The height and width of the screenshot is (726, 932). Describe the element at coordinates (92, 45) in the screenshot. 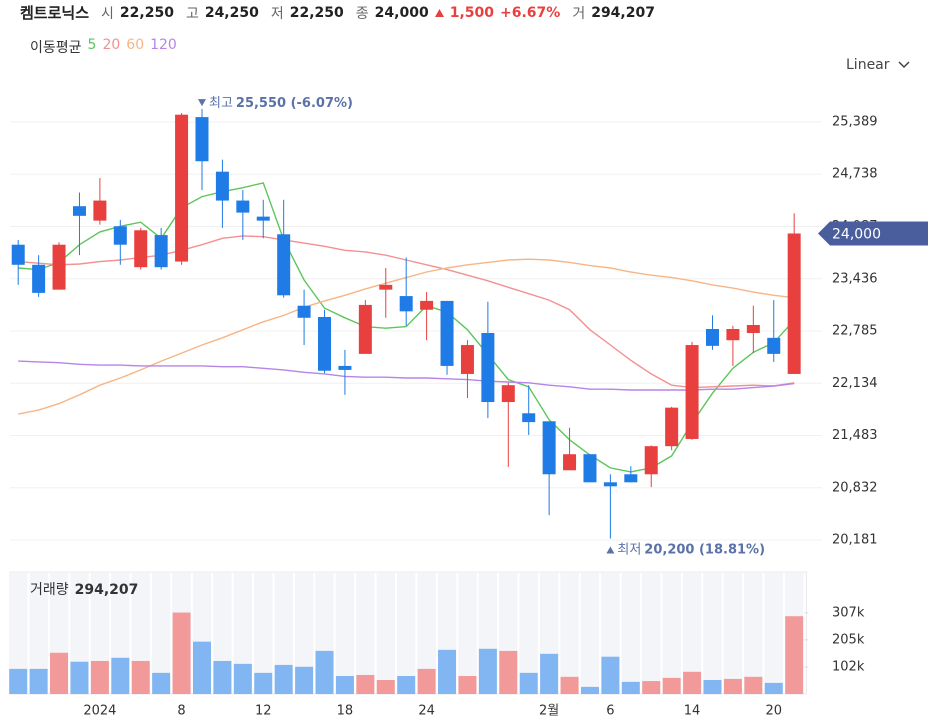

I see `legend-entry: 5` at that location.